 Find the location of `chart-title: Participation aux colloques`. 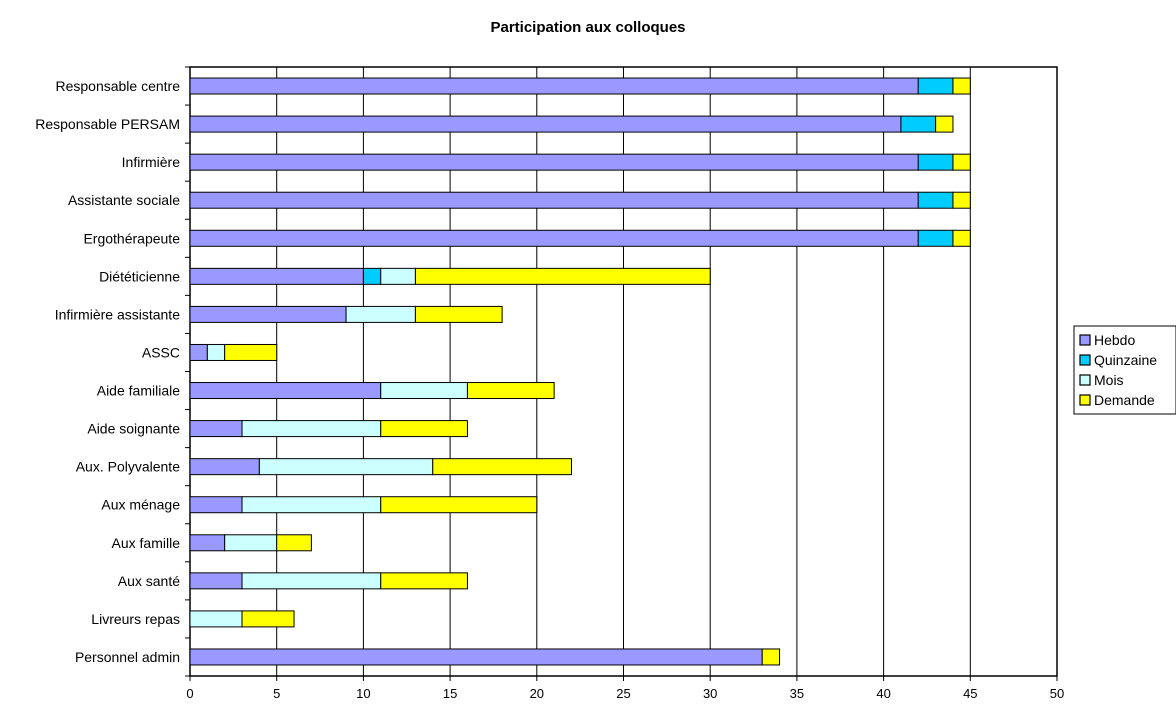

chart-title: Participation aux colloques is located at coordinates (587, 27).